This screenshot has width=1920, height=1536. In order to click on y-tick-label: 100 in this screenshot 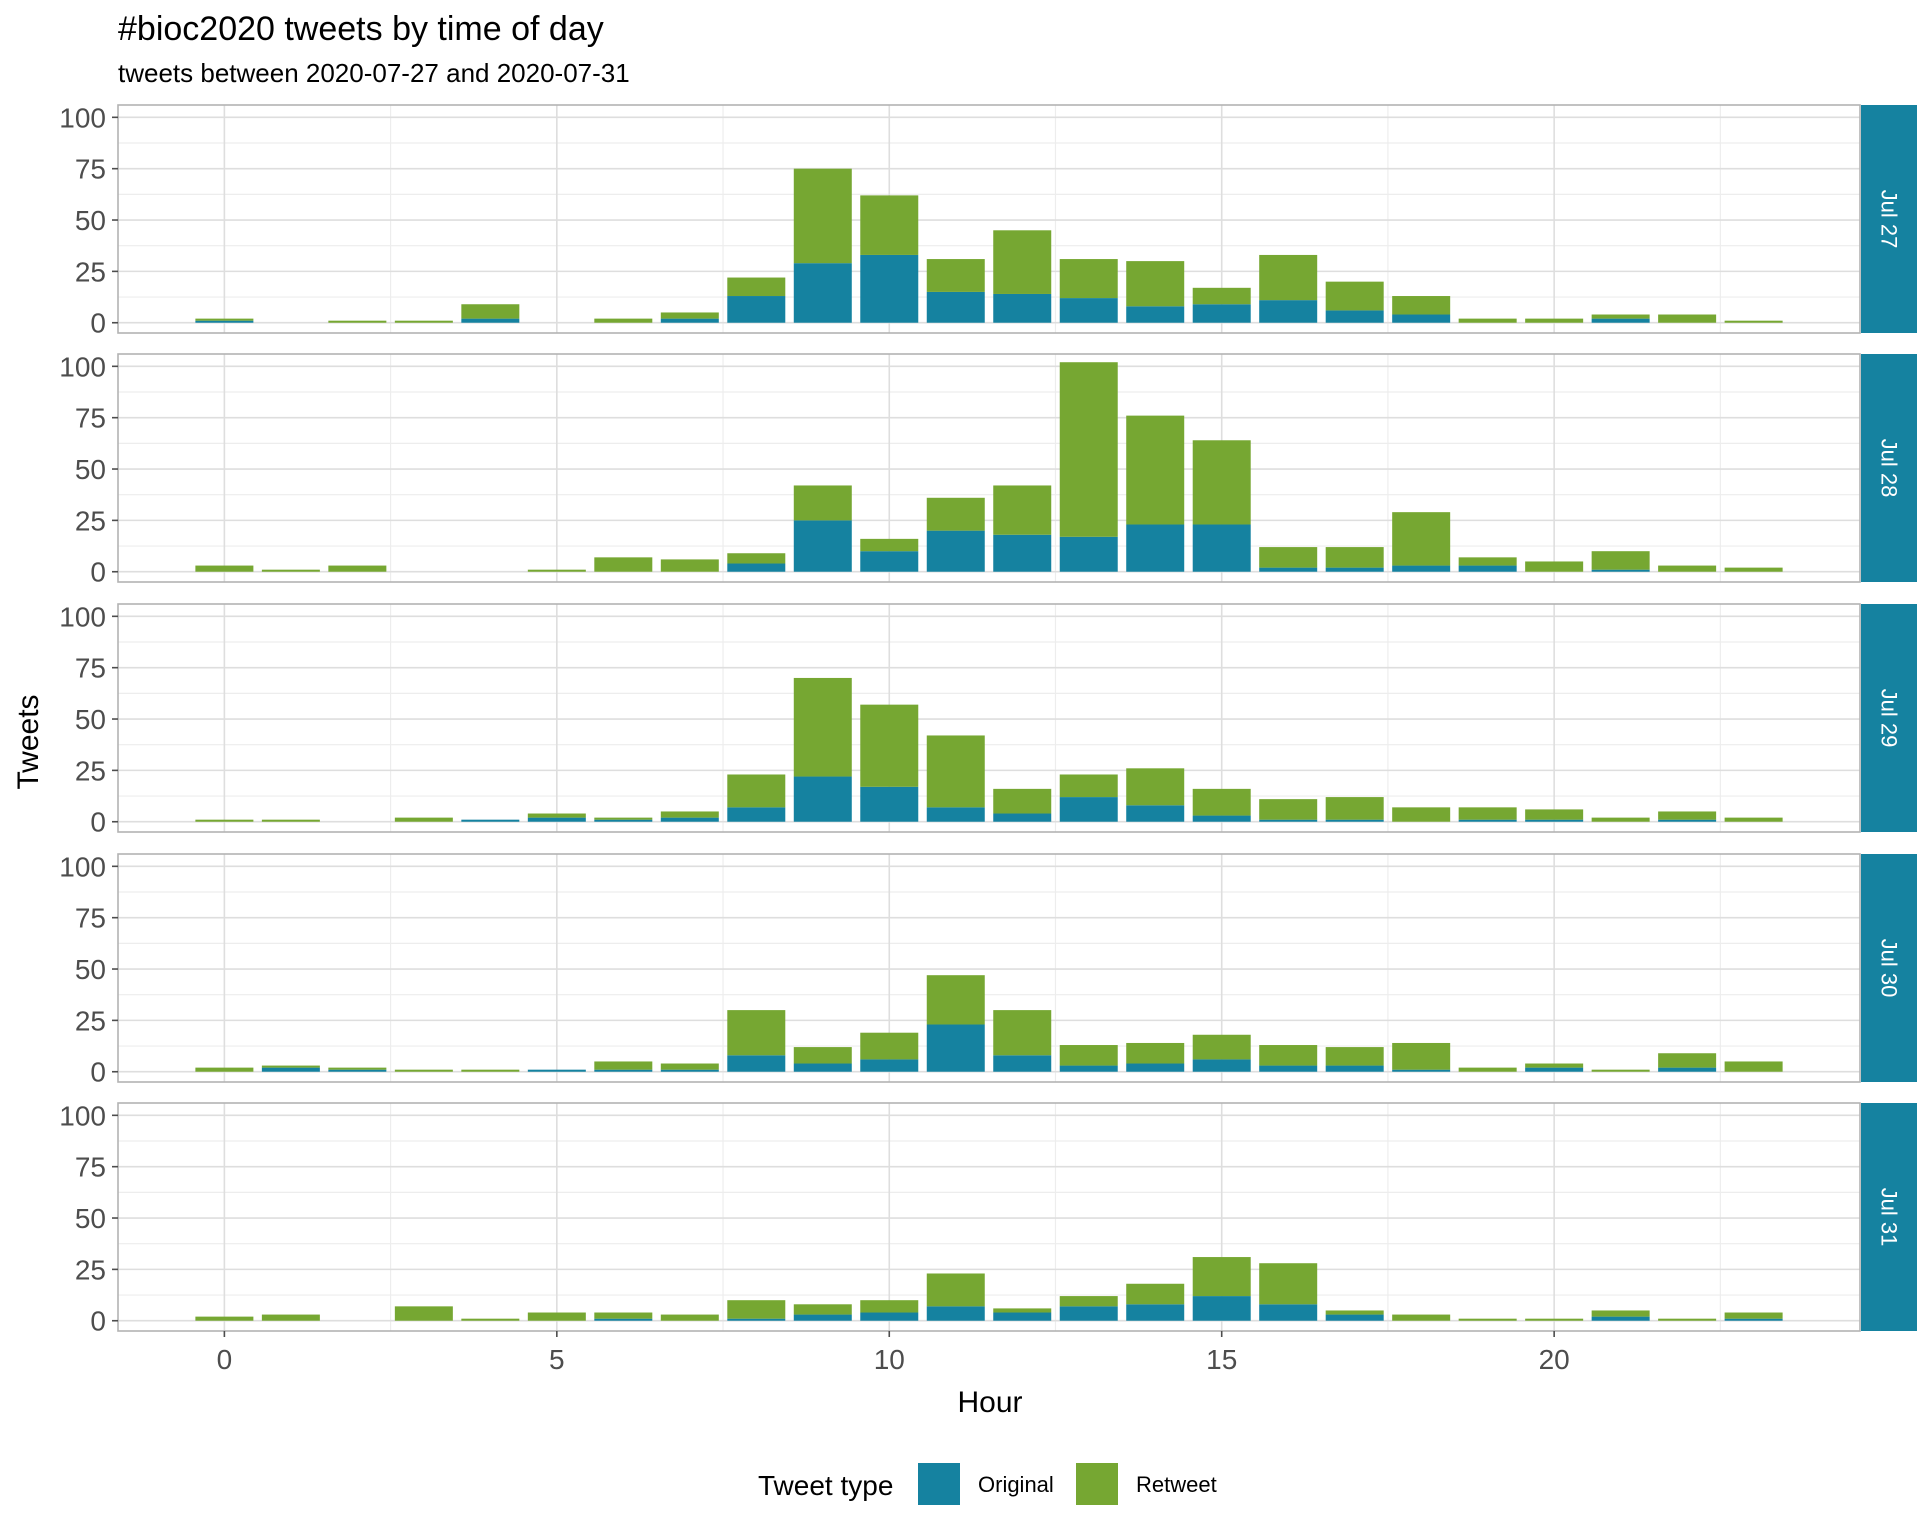, I will do `click(82, 117)`.